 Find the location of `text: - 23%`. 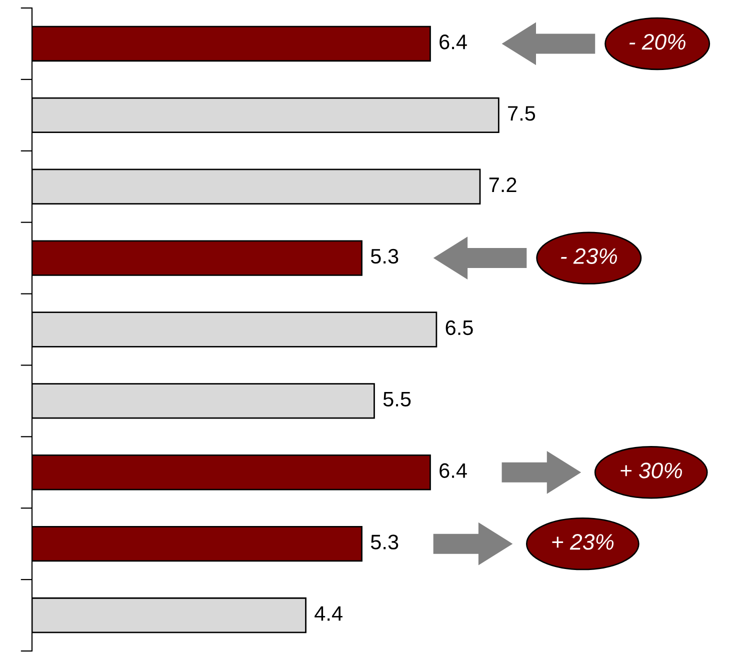

text: - 23% is located at coordinates (589, 256).